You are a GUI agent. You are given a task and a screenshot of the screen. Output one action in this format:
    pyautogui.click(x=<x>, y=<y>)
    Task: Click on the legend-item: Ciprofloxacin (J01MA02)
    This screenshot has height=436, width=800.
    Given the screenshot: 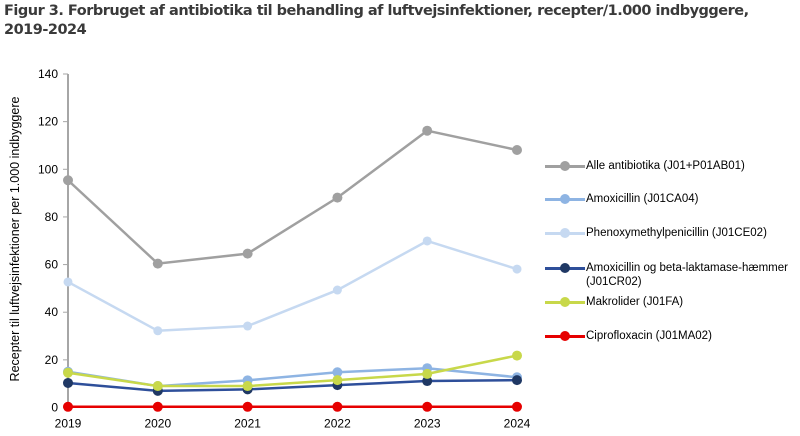 What is the action you would take?
    pyautogui.click(x=670, y=336)
    